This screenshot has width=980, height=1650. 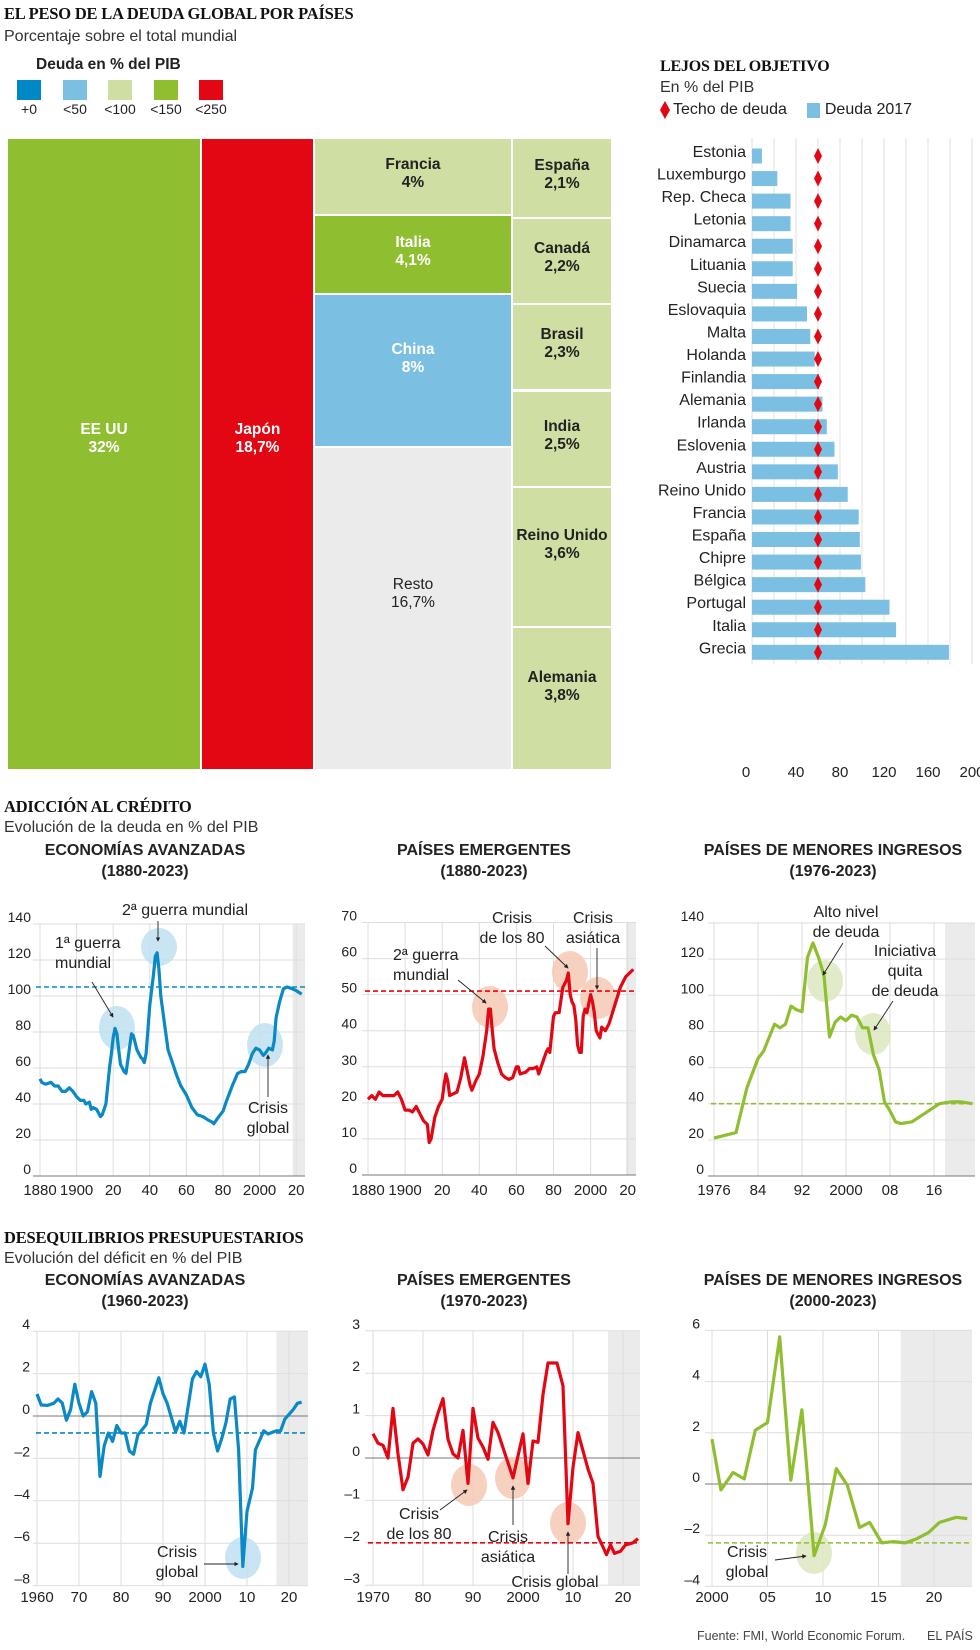 I want to click on cell-value: 2,3%, so click(x=562, y=352).